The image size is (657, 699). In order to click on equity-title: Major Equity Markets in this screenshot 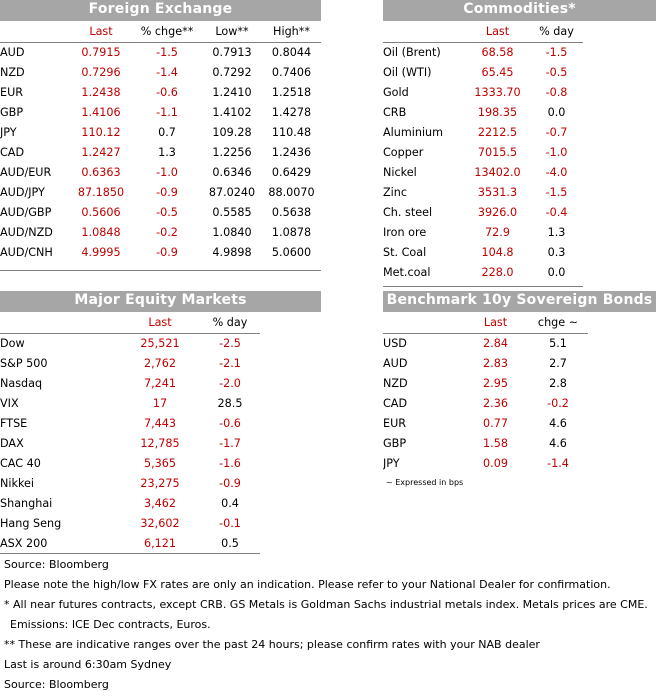, I will do `click(160, 301)`.